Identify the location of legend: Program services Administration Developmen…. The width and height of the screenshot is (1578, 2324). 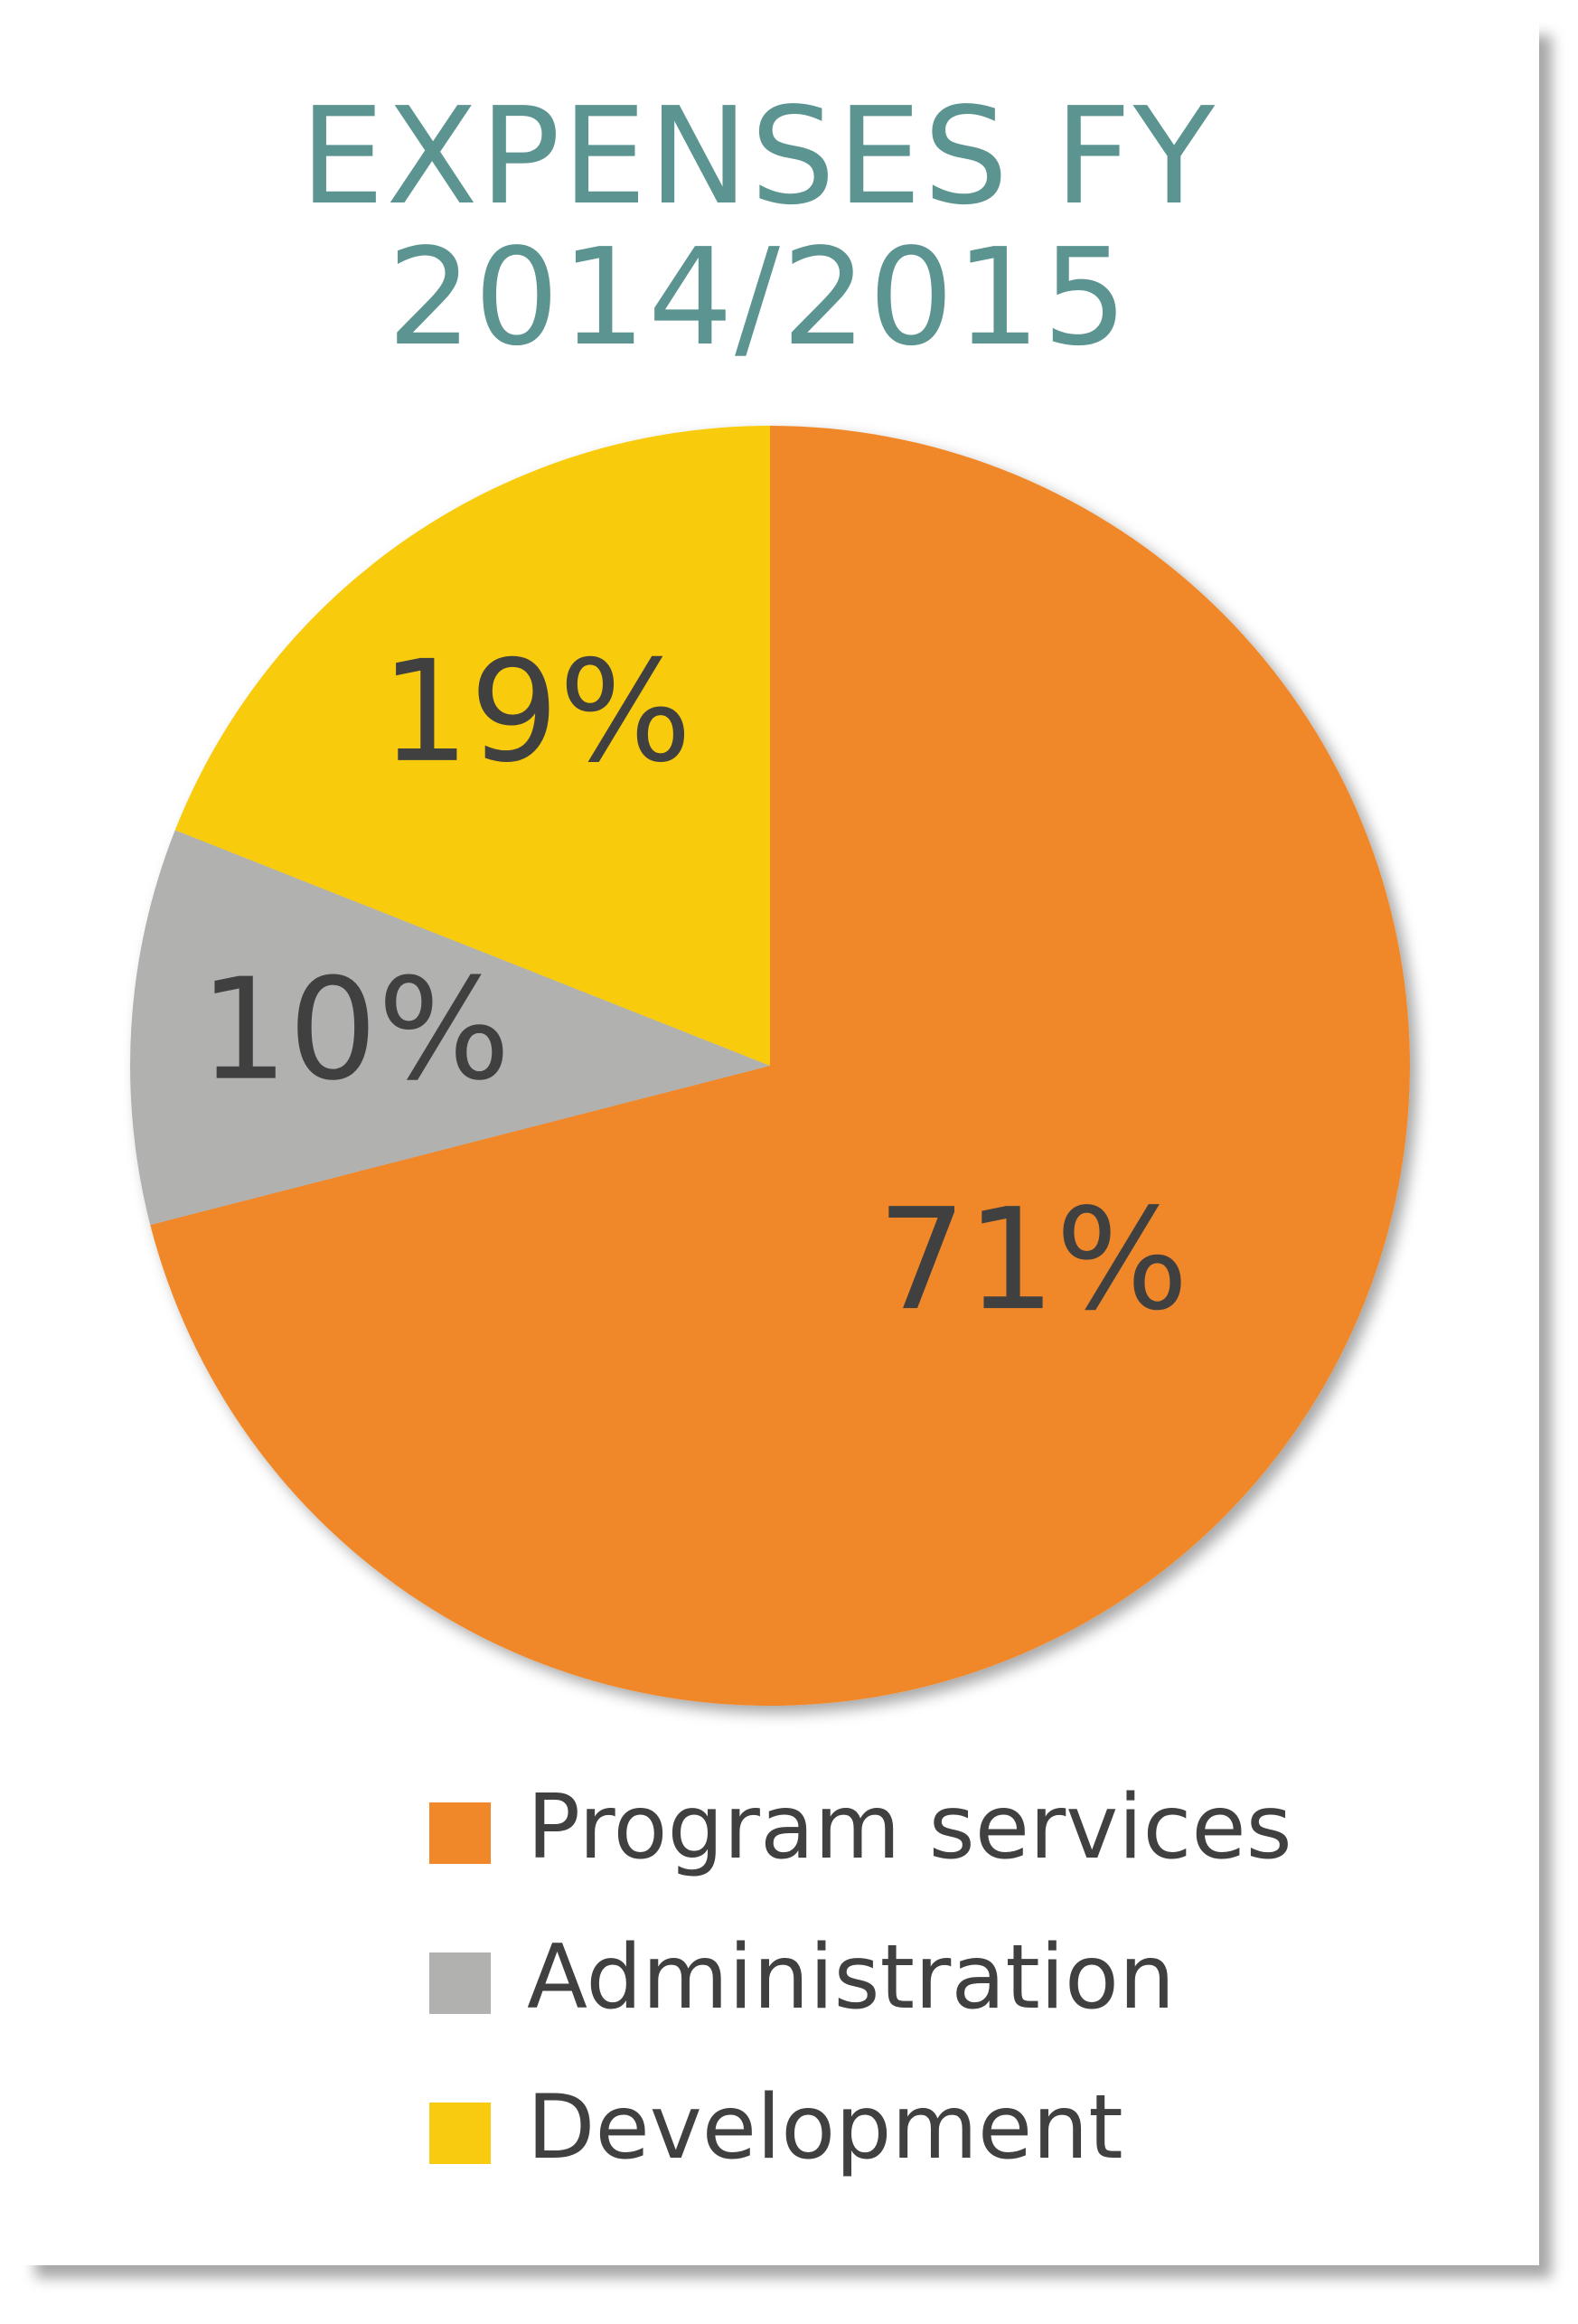
(861, 1977).